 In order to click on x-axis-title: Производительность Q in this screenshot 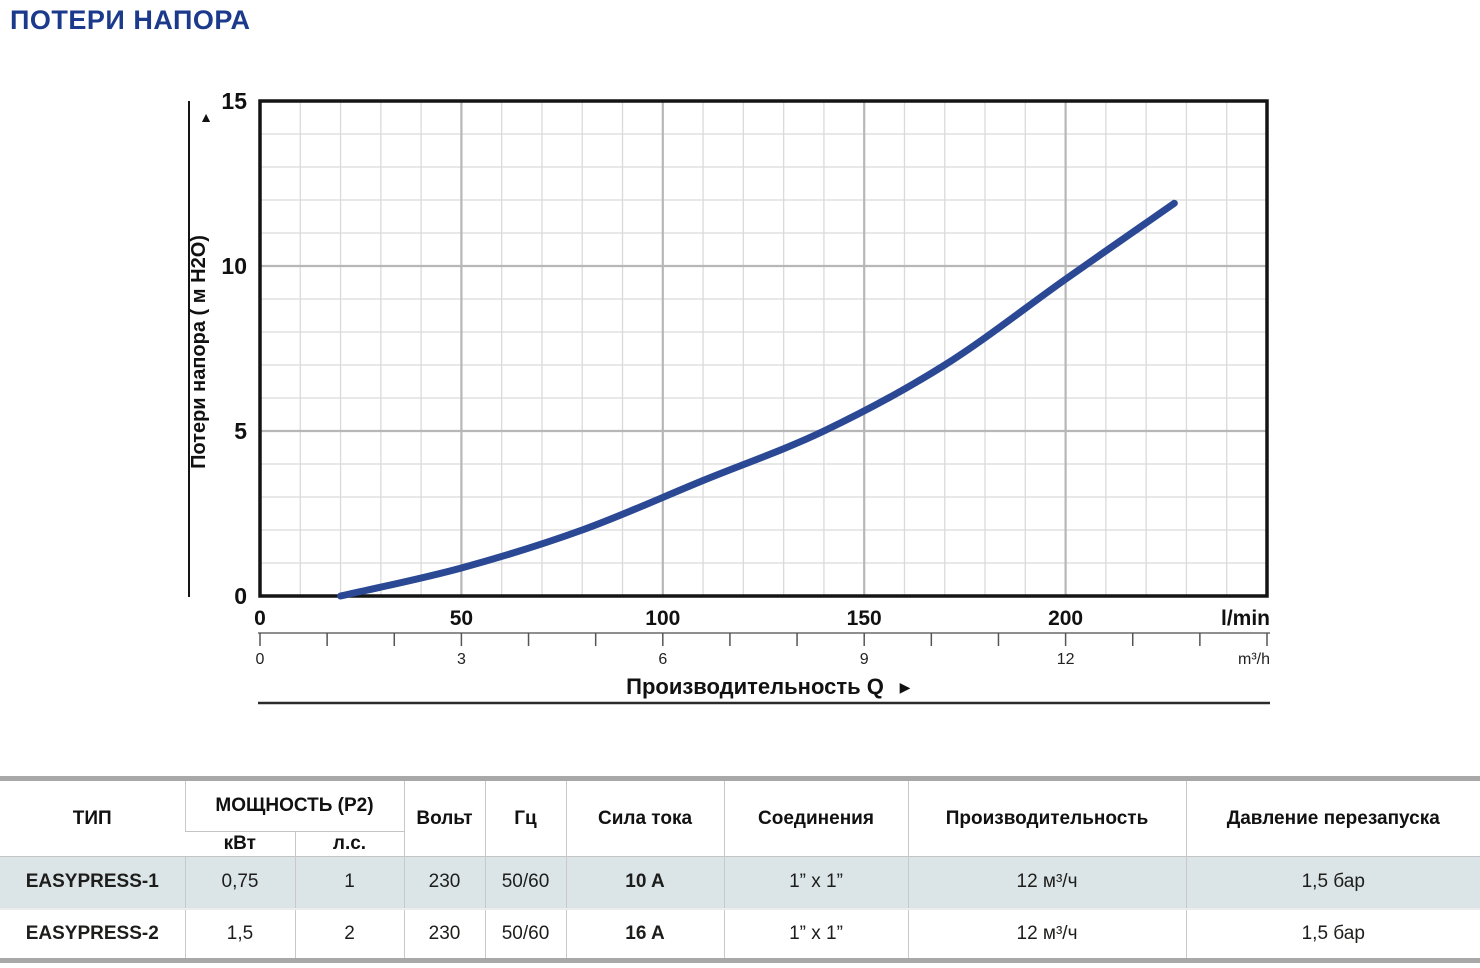, I will do `click(755, 686)`.